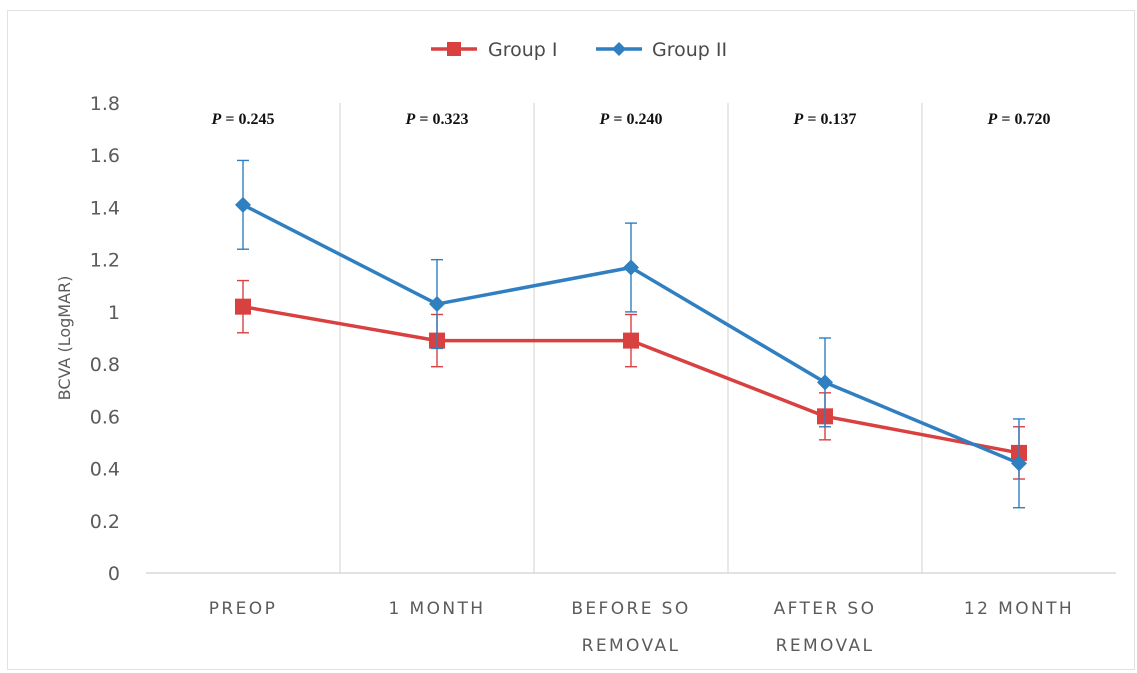 This screenshot has width=1137, height=673. I want to click on p-value-label: P = 0.240, so click(631, 119).